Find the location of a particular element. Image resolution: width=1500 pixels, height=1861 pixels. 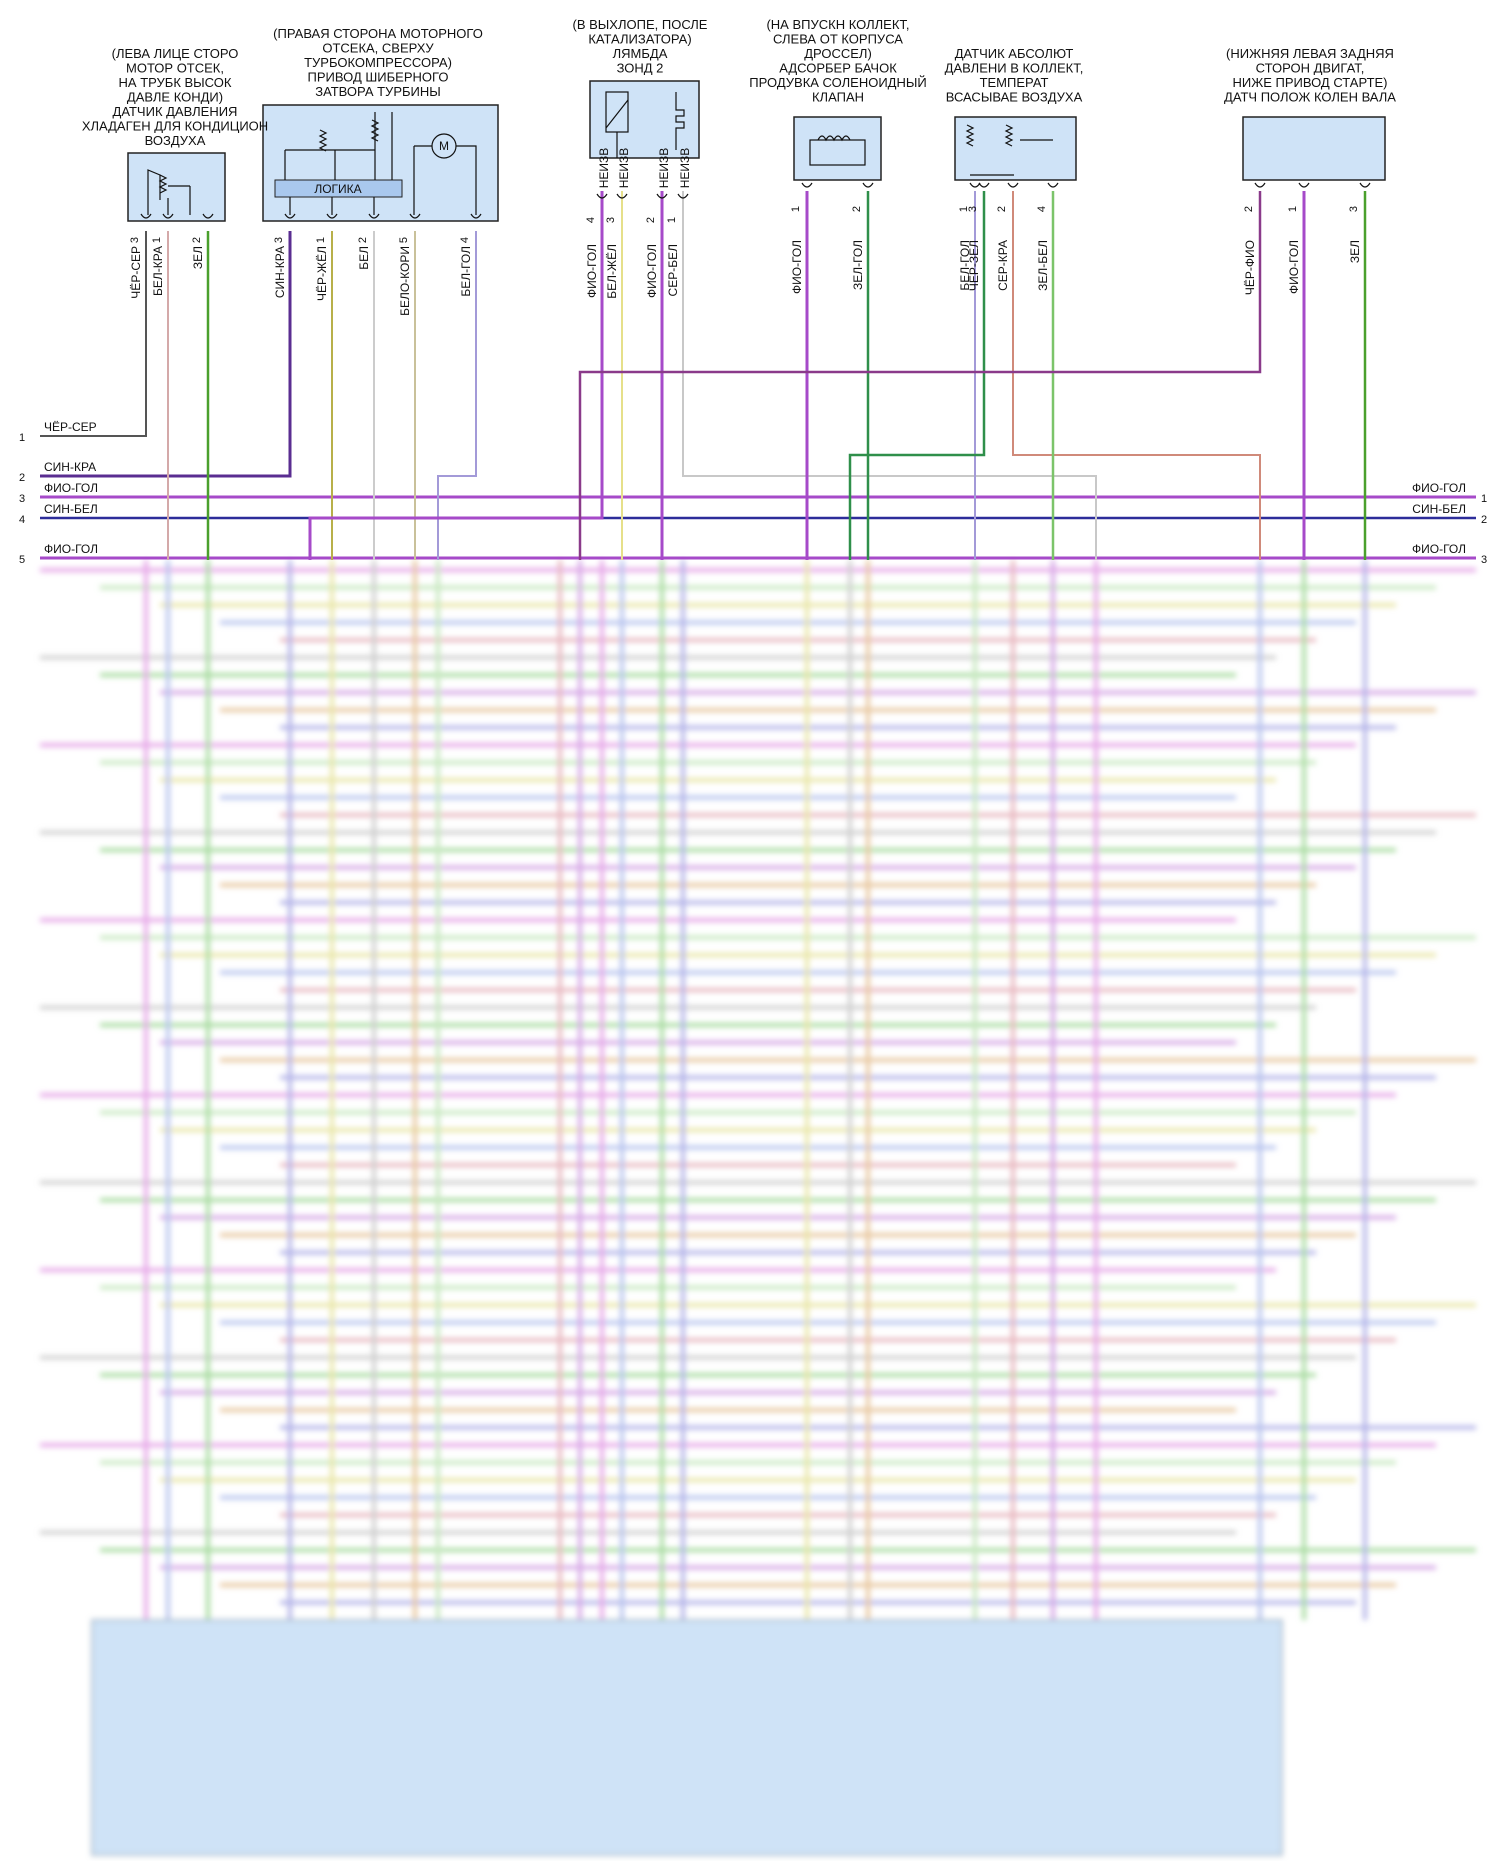

motor-label: M is located at coordinates (444, 146).